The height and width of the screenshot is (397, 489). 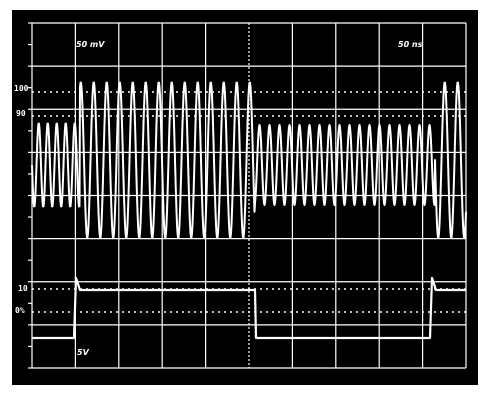 I want to click on level-0-label: 0%, so click(x=20, y=310).